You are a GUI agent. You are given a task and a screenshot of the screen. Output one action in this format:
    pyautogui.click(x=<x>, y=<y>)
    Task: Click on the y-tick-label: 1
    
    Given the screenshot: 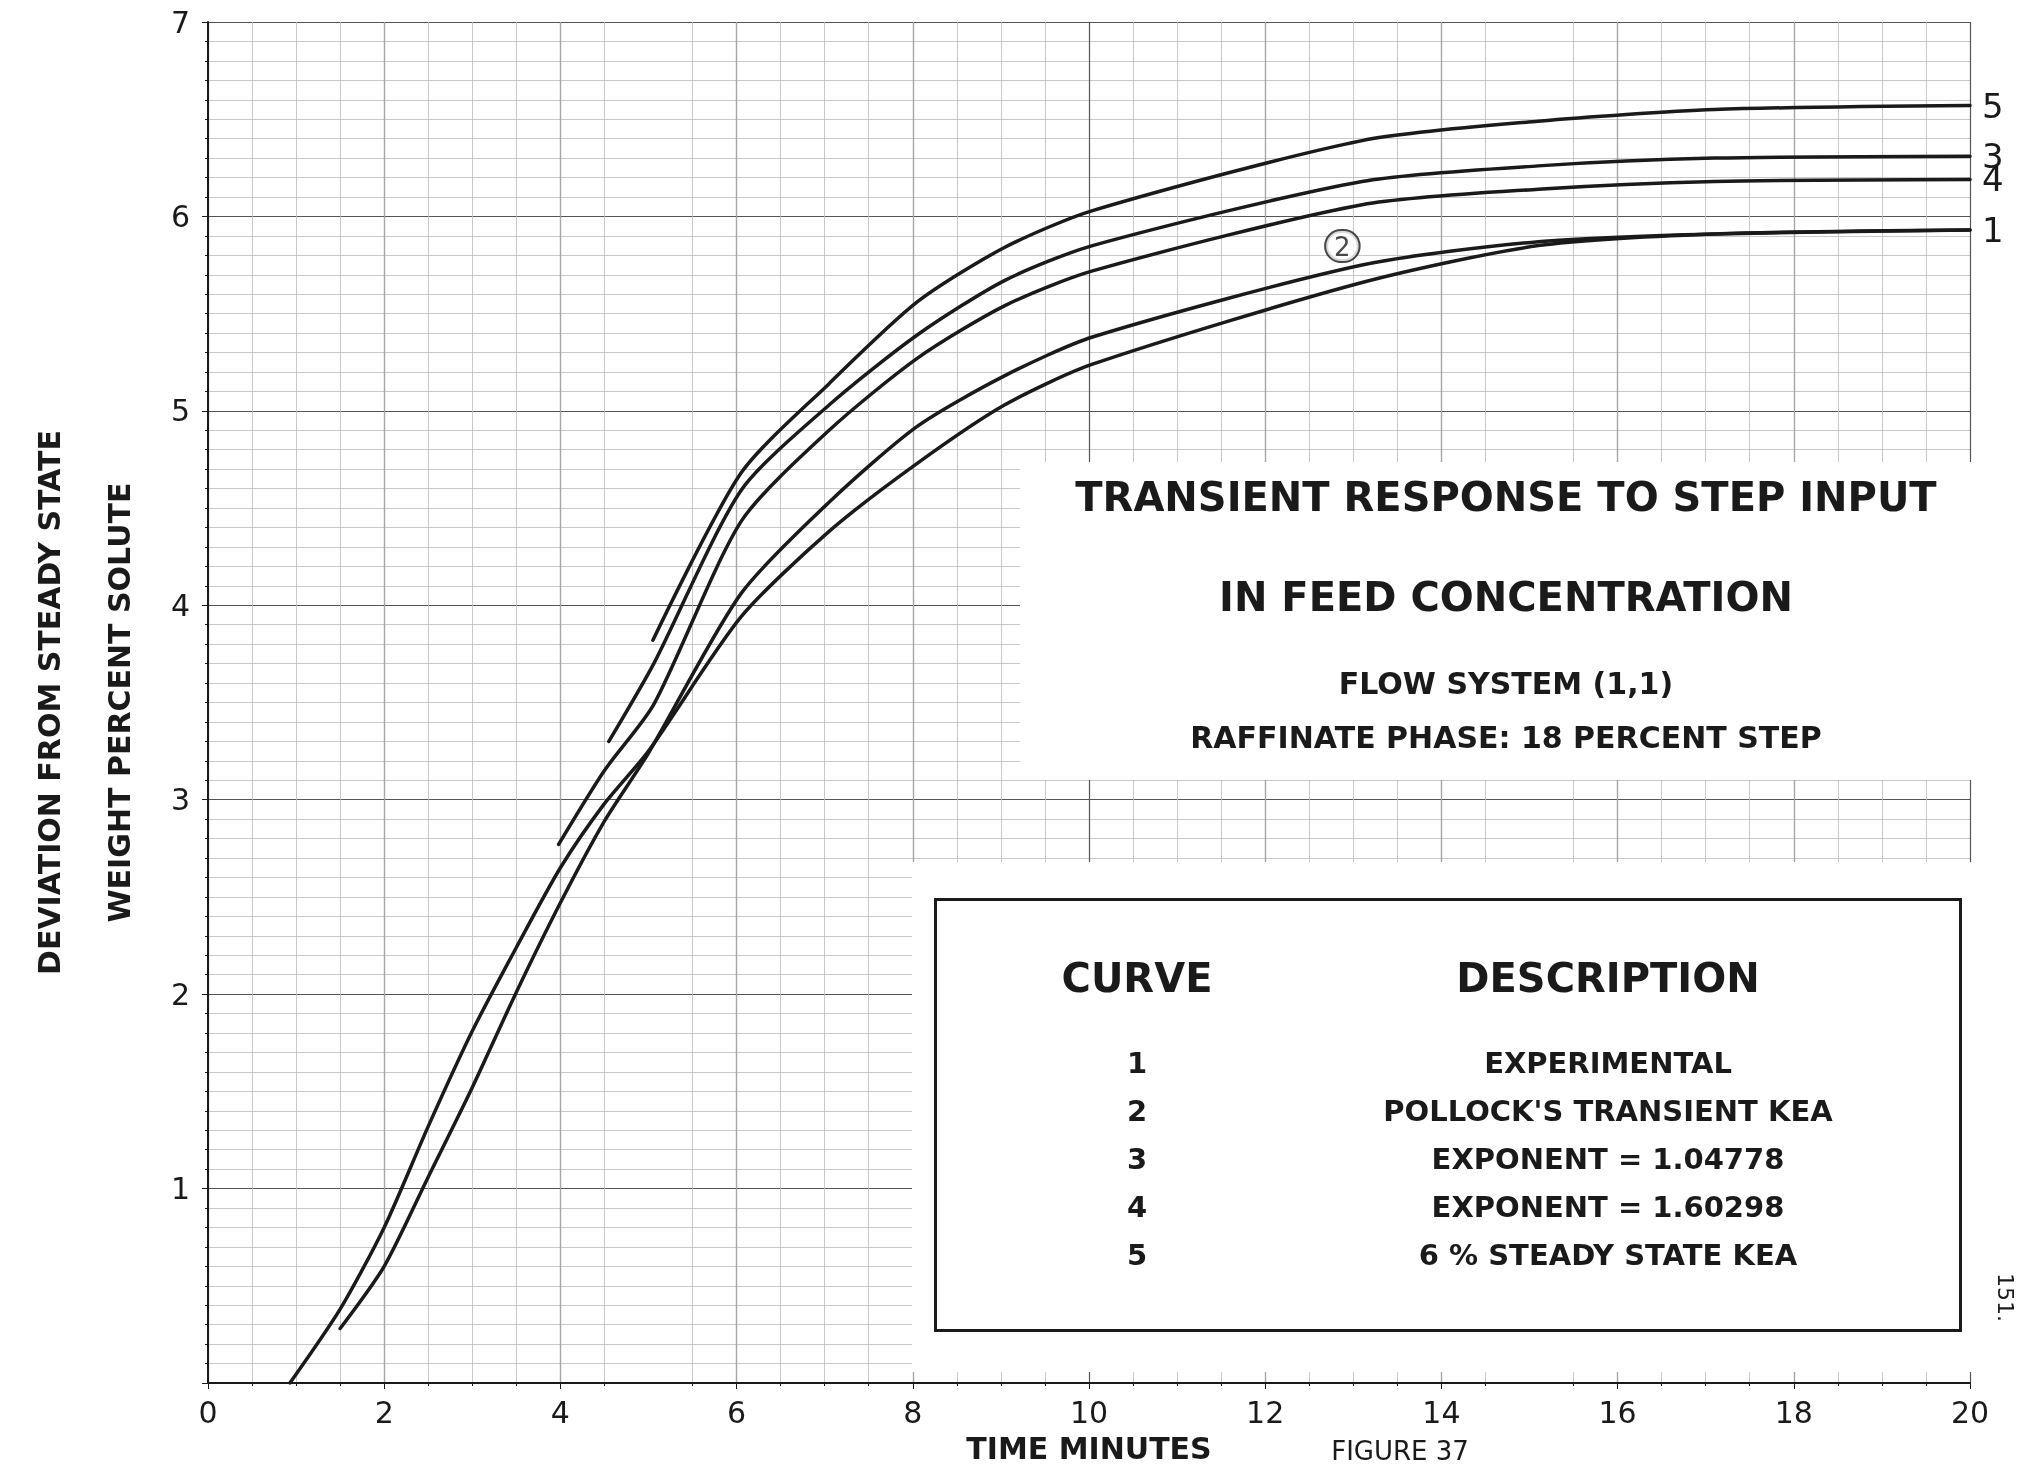 What is the action you would take?
    pyautogui.click(x=180, y=1189)
    